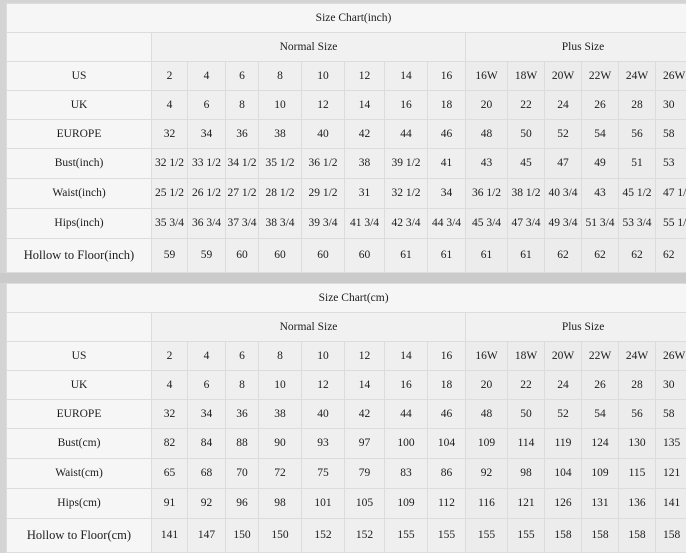 The height and width of the screenshot is (553, 686). What do you see at coordinates (365, 504) in the screenshot?
I see `cell-value: 105` at bounding box center [365, 504].